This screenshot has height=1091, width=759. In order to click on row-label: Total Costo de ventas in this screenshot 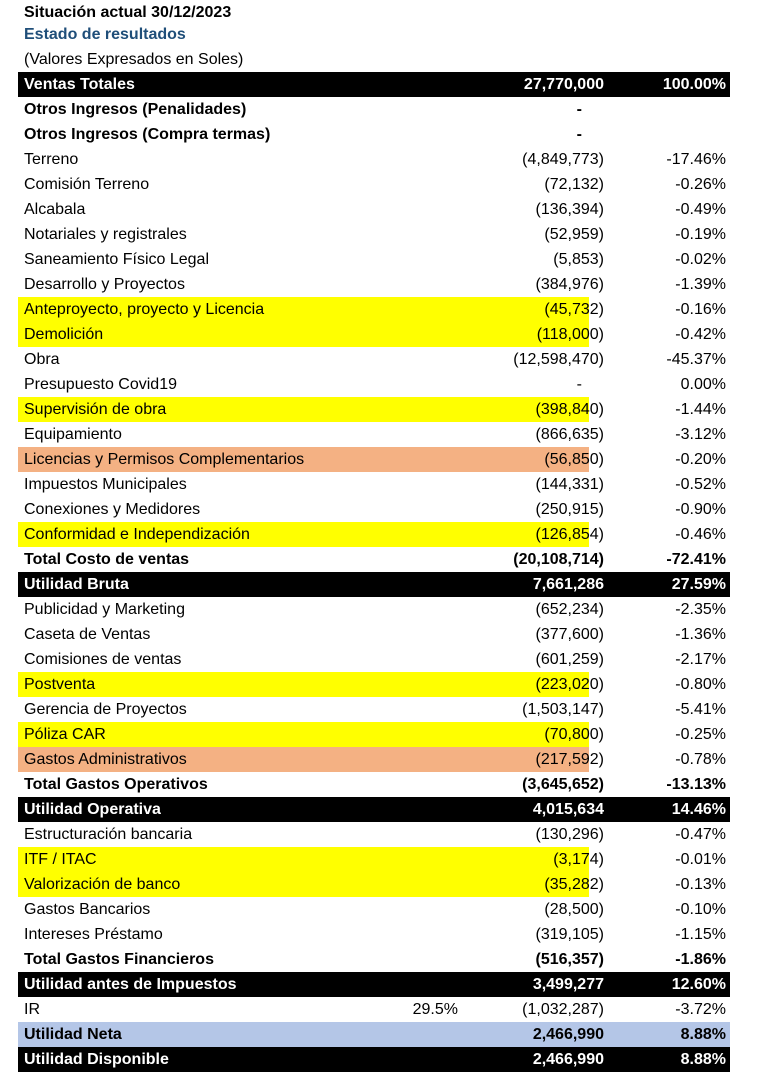, I will do `click(107, 559)`.